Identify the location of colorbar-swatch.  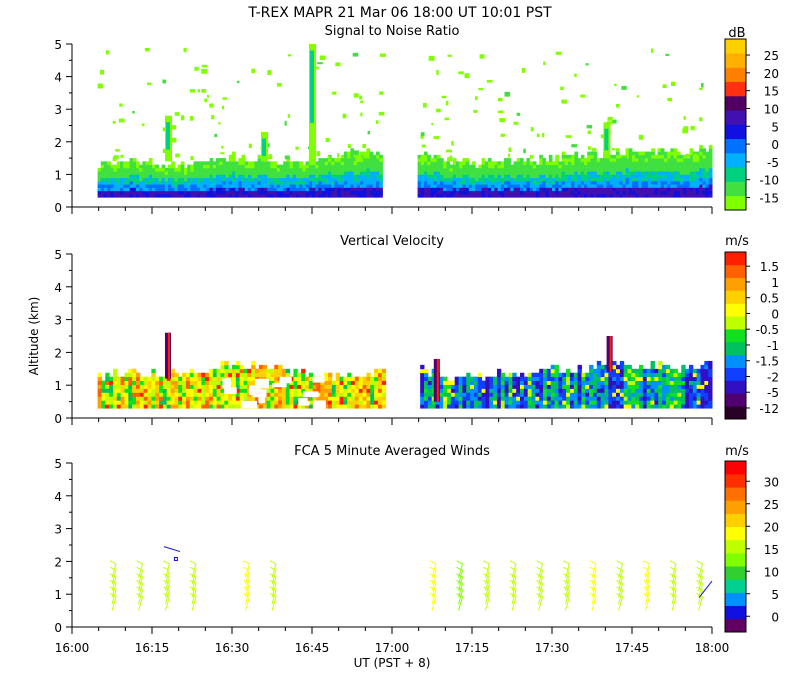
(735, 546).